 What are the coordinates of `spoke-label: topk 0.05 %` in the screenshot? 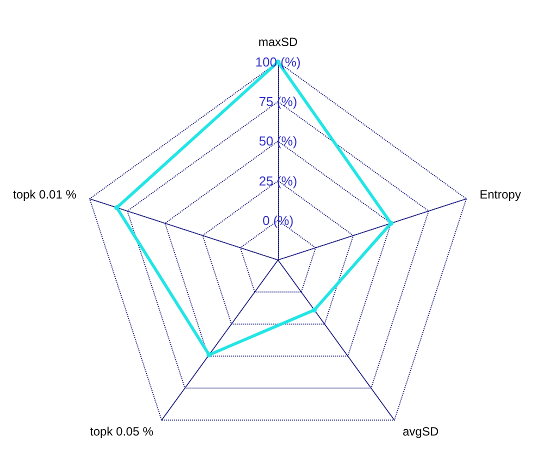 It's located at (122, 431).